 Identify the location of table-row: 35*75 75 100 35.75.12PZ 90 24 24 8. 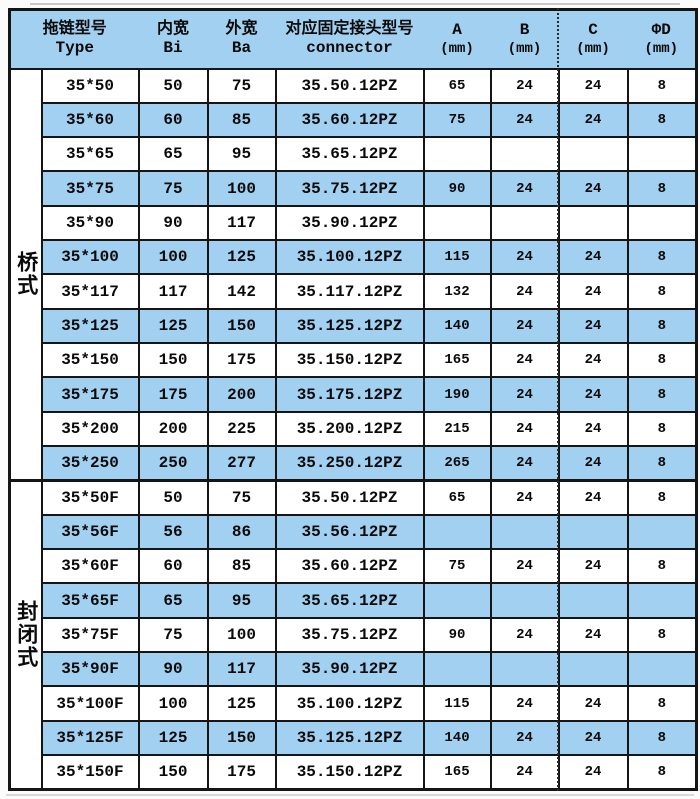
(354, 188).